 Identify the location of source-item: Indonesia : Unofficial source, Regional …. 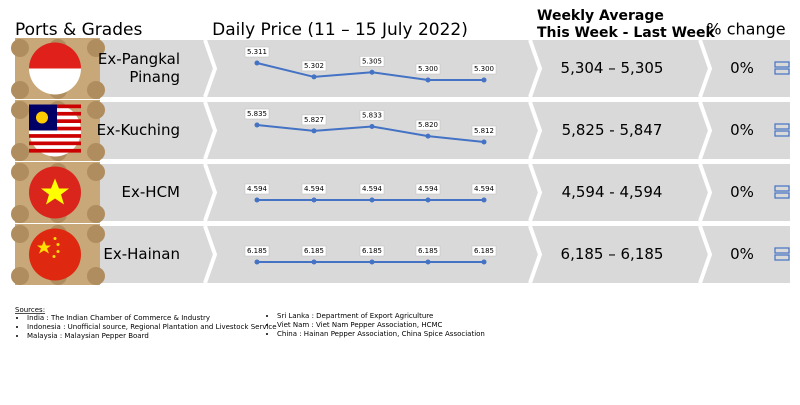
(152, 327).